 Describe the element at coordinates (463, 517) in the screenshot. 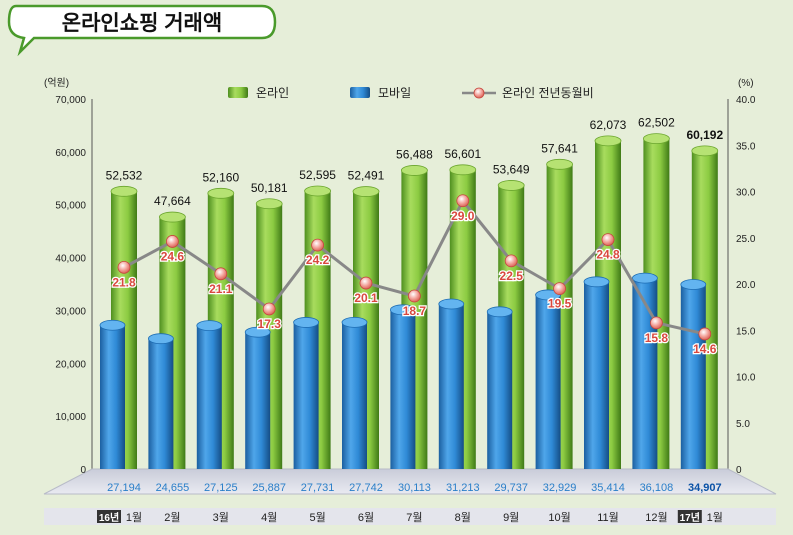

I see `month-label: 8월` at that location.